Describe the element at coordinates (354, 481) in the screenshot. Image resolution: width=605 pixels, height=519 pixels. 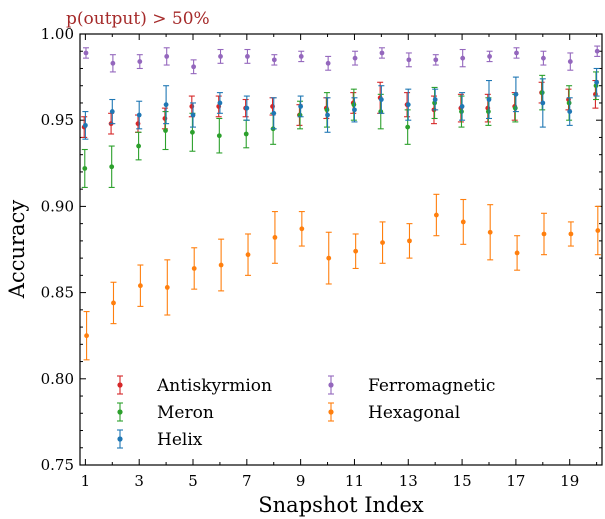
I see `x-tick-label: 11` at that location.